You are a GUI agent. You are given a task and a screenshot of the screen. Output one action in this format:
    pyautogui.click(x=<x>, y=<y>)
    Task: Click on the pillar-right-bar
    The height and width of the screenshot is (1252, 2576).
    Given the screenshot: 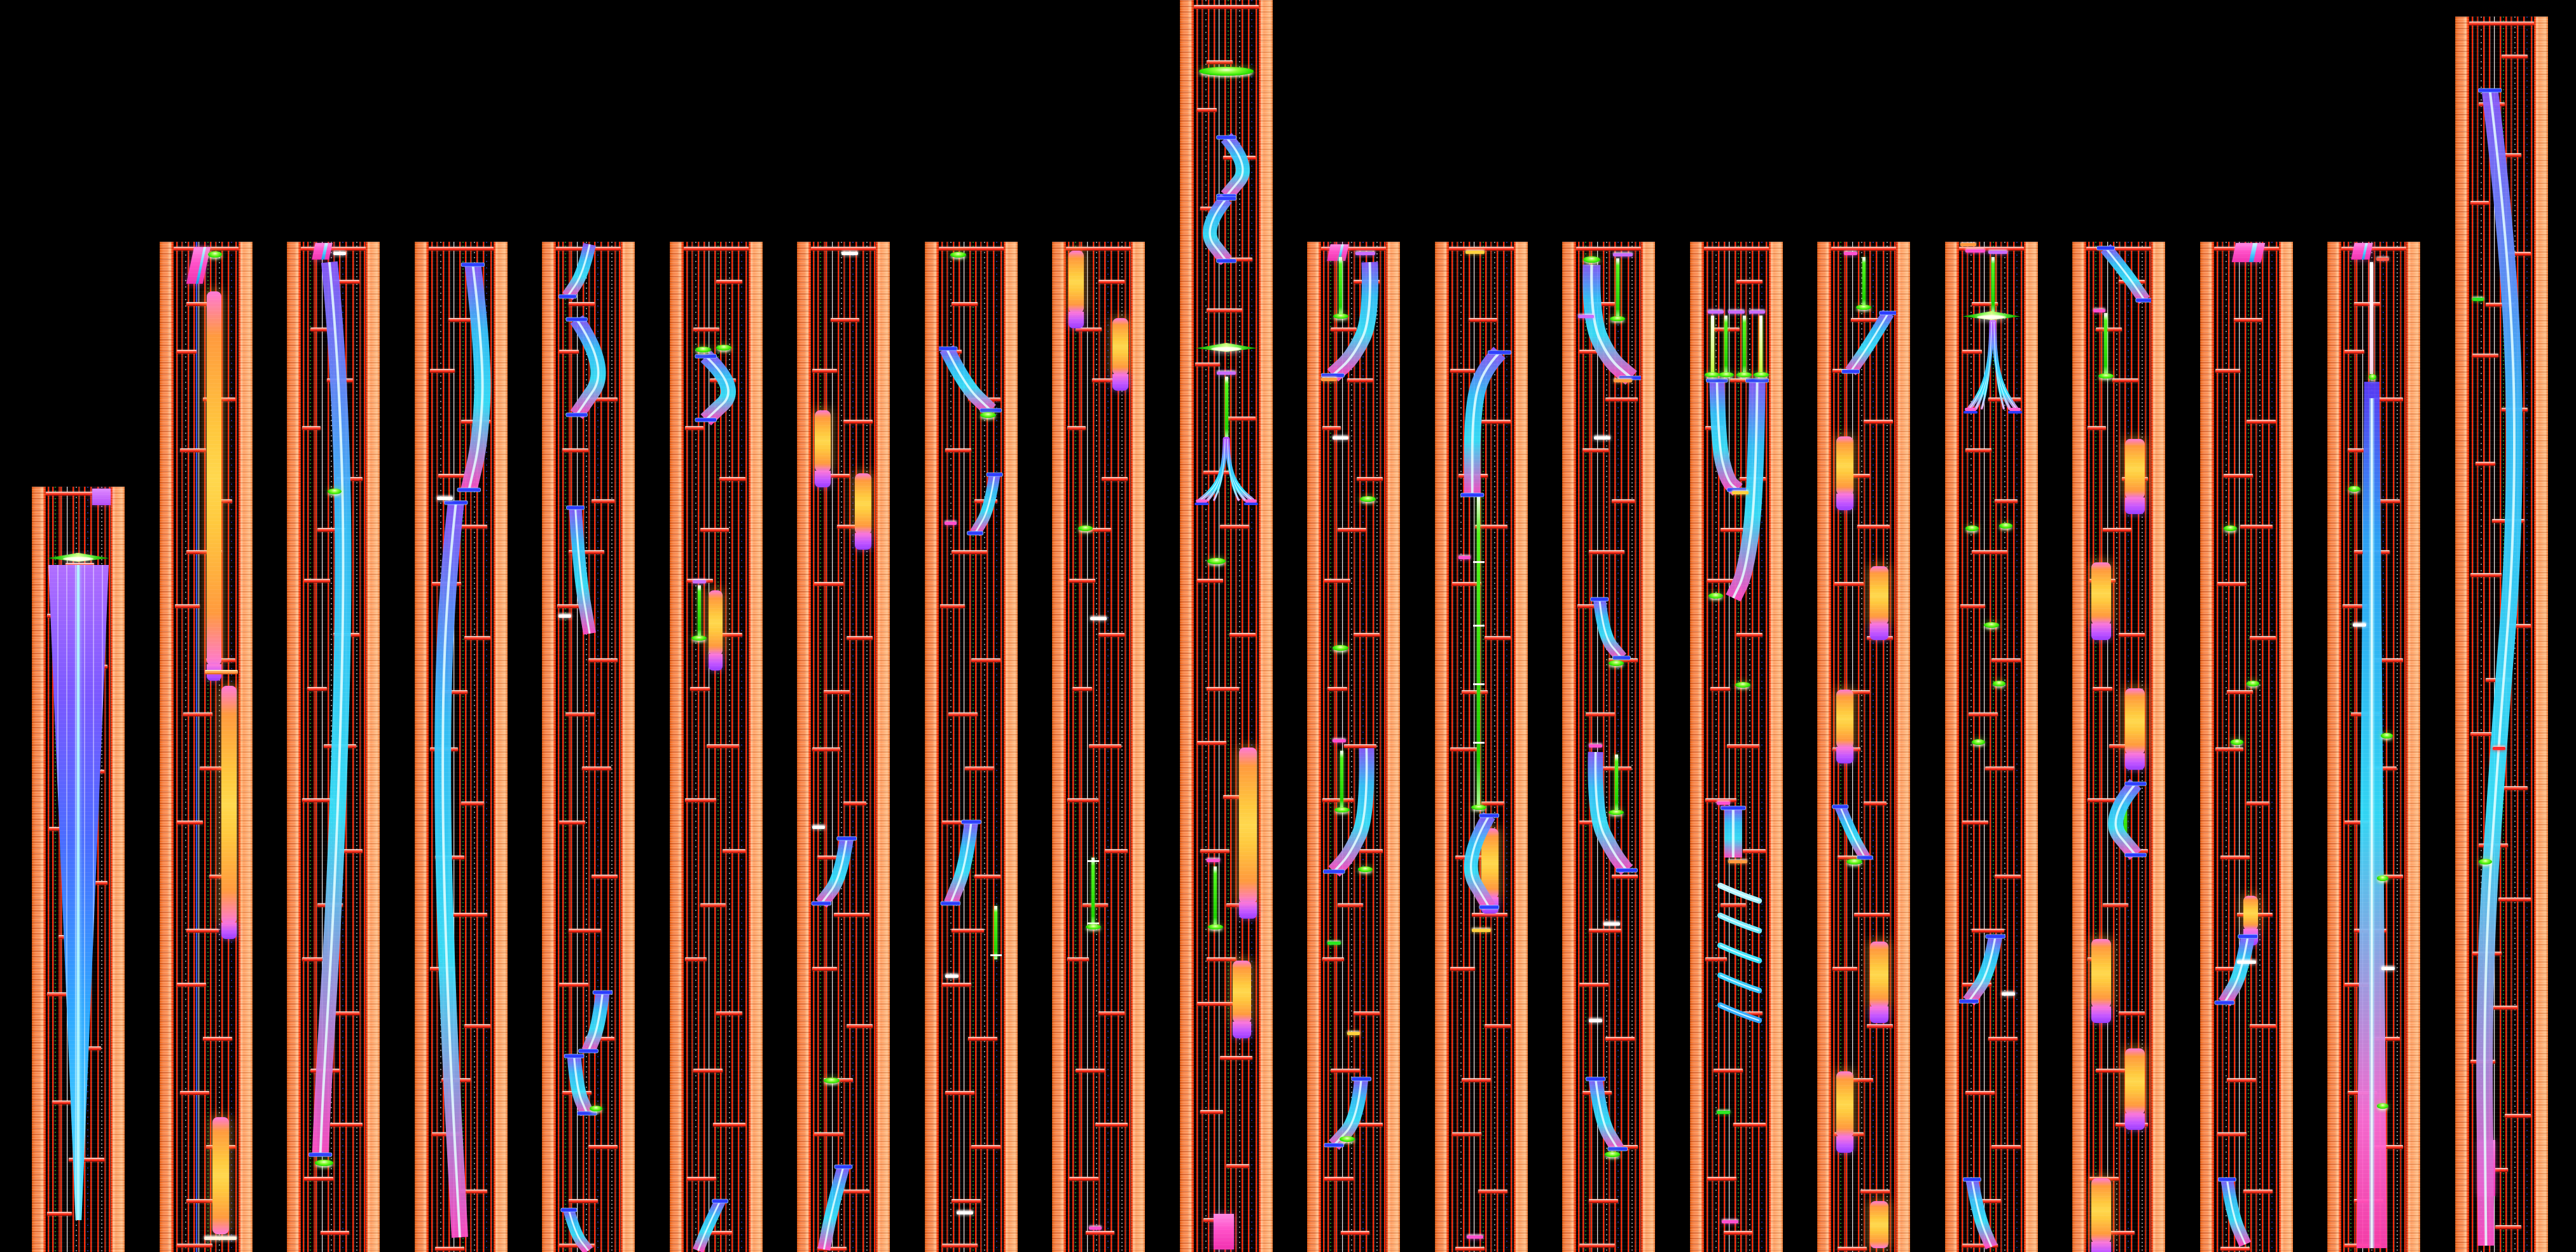 What is the action you would take?
    pyautogui.click(x=1393, y=747)
    